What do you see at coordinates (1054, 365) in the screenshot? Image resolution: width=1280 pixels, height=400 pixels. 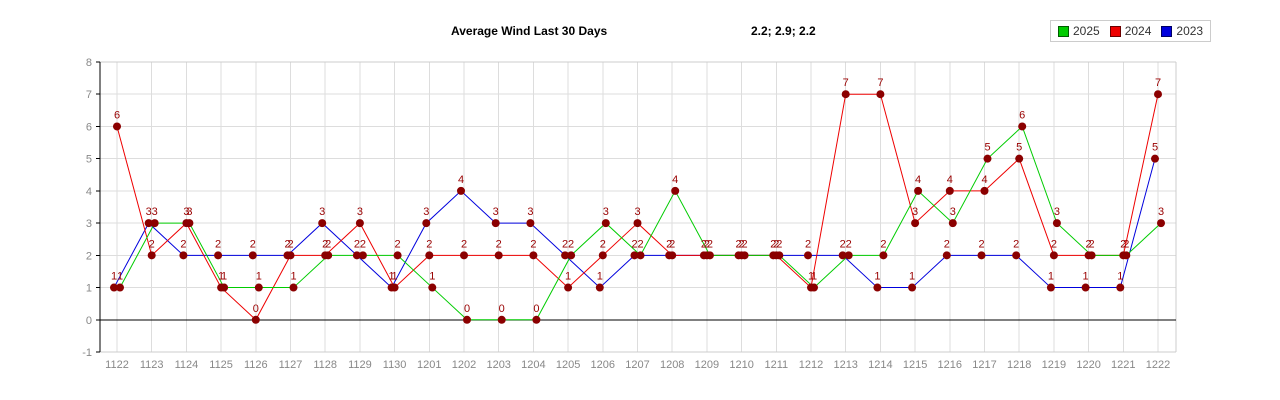 I see `svg-text: 1219` at bounding box center [1054, 365].